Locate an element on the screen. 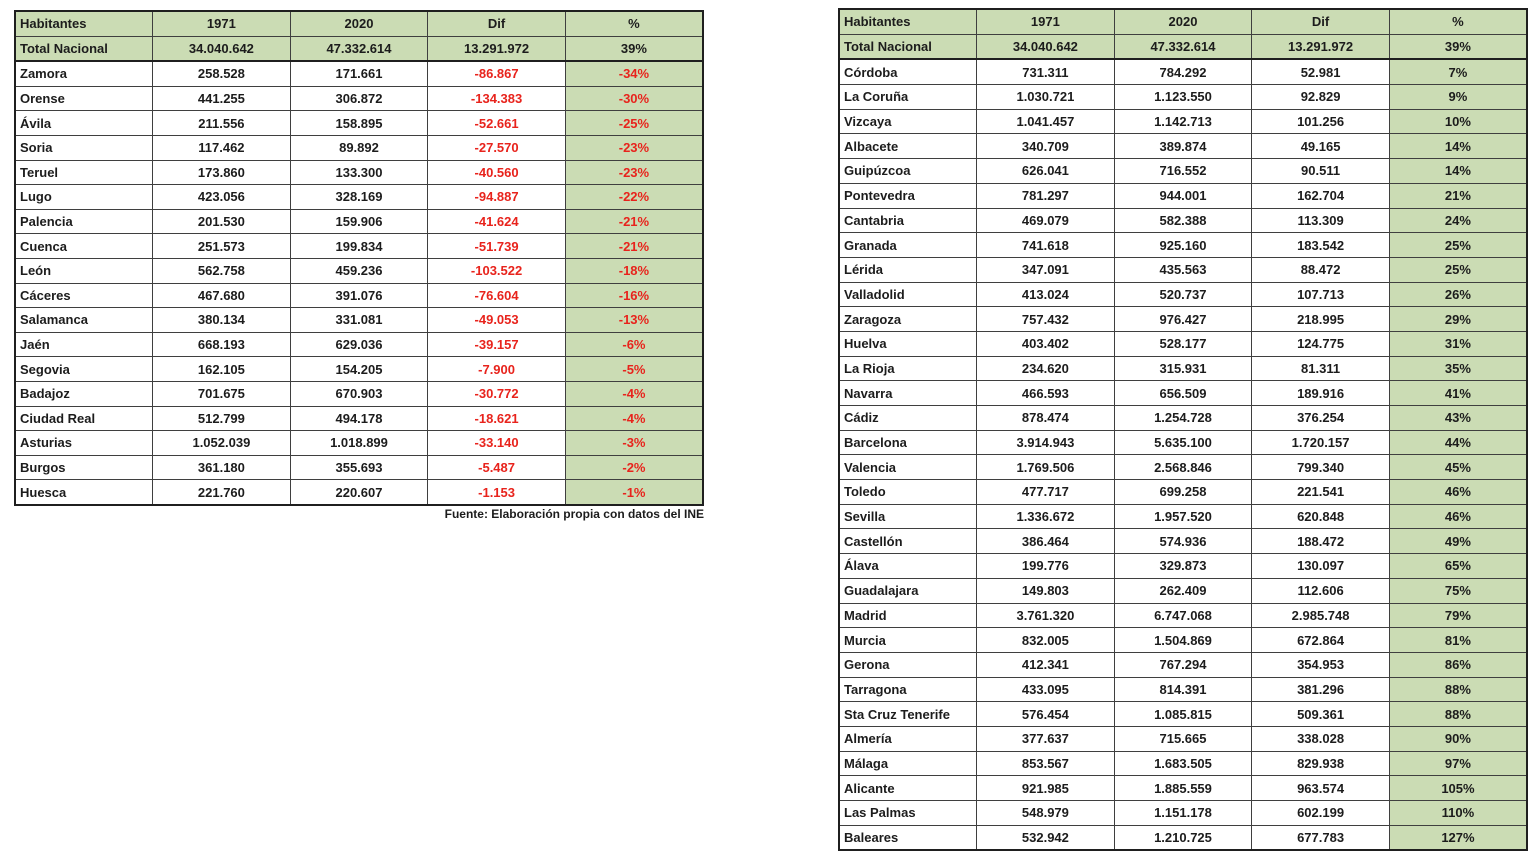  cell-dif: 88.472 is located at coordinates (1320, 269).